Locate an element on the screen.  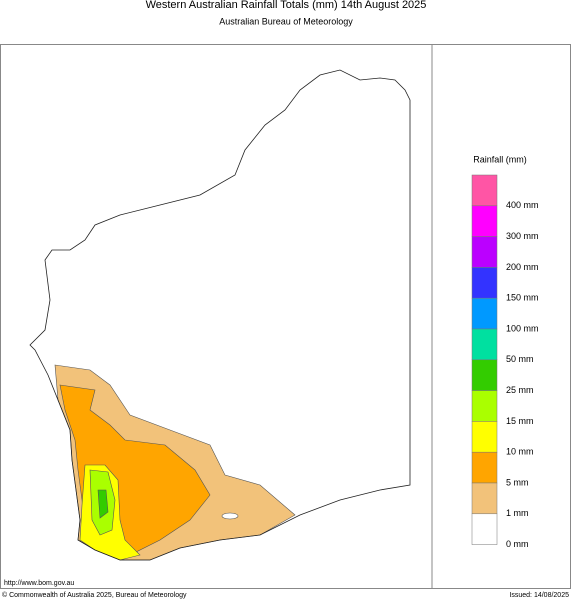
subtitle: Australian Bureau of Meteorology is located at coordinates (286, 21).